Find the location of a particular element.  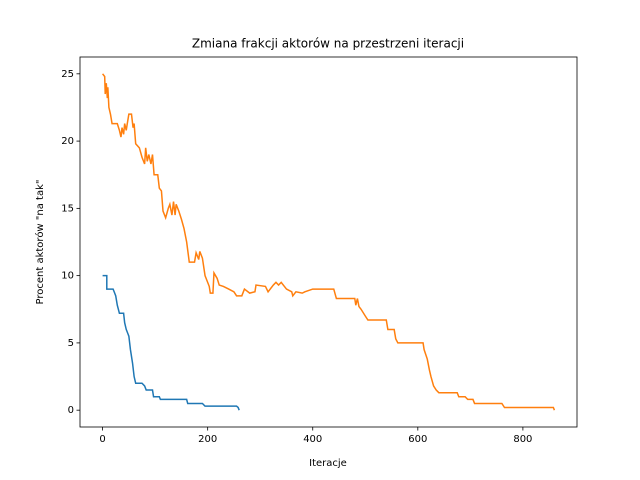

x-tick-label: 200 is located at coordinates (207, 439).